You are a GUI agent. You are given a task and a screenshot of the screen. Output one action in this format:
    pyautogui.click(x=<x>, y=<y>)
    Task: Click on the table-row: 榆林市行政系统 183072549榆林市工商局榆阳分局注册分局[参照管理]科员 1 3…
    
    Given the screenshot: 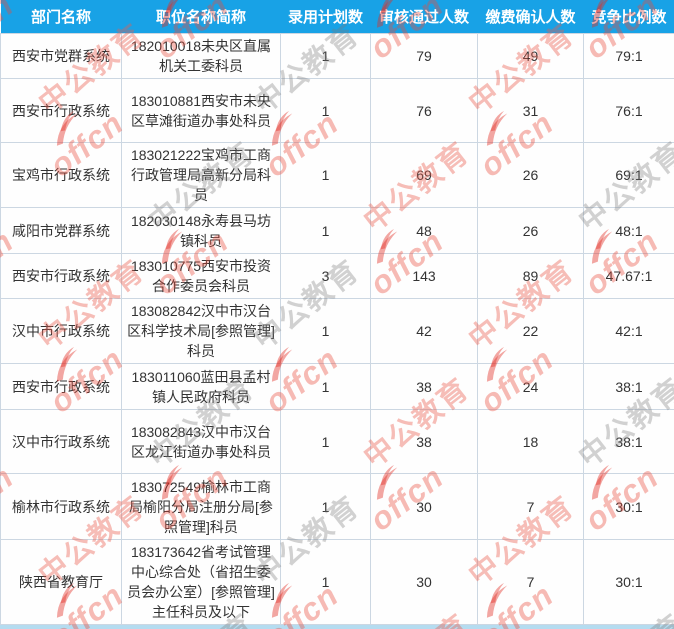 What is the action you would take?
    pyautogui.click(x=337, y=506)
    